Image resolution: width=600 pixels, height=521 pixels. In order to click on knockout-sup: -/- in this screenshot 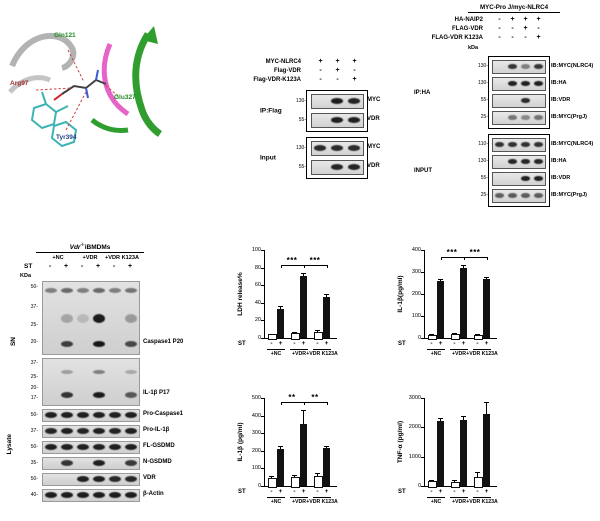, I will do `click(82, 244)`.